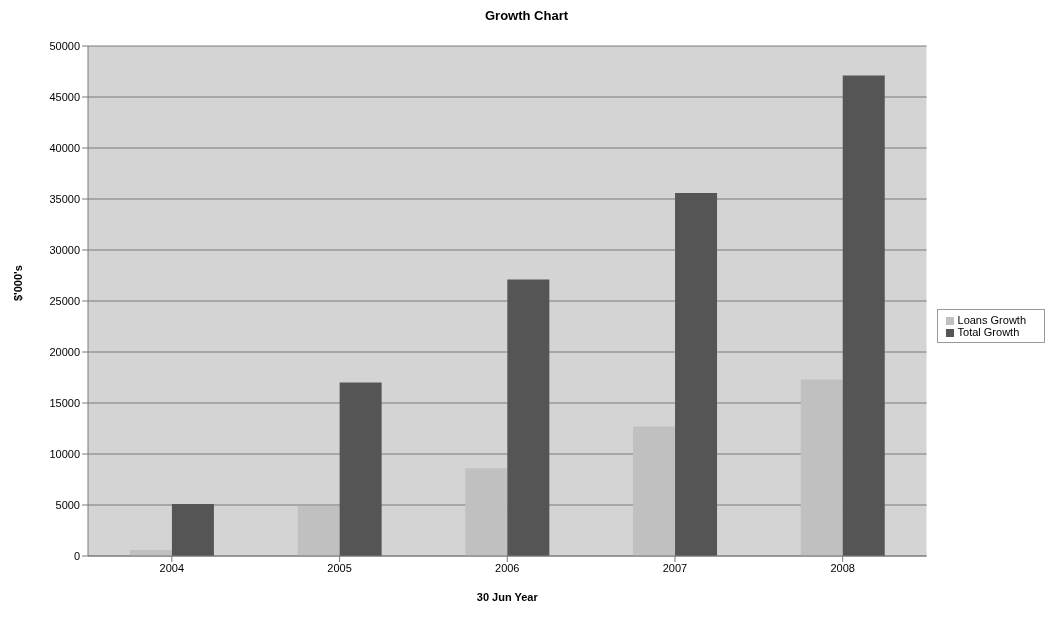  What do you see at coordinates (76, 555) in the screenshot?
I see `y-tick-label: 0` at bounding box center [76, 555].